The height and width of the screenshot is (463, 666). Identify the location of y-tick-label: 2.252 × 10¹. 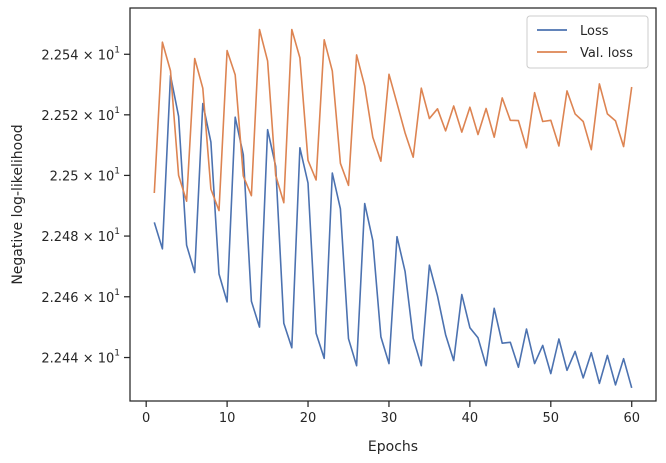
(80, 115).